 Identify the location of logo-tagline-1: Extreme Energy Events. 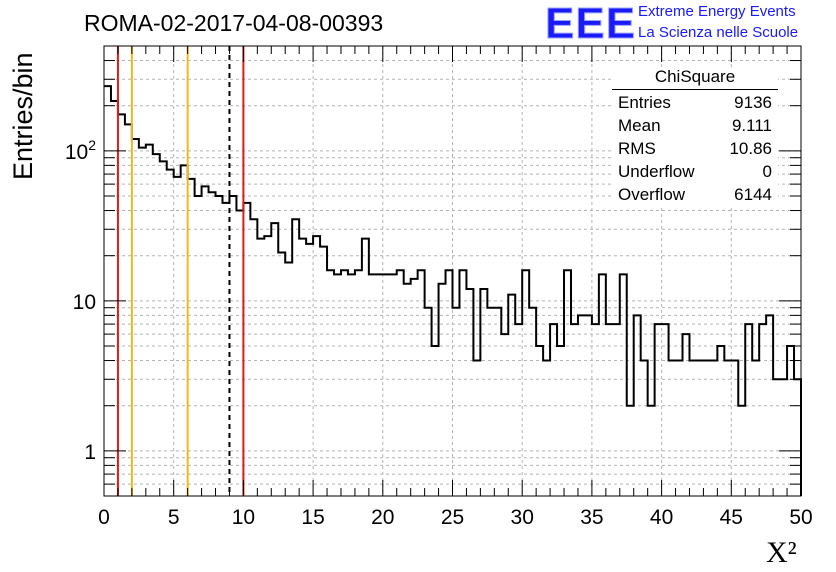
(717, 11).